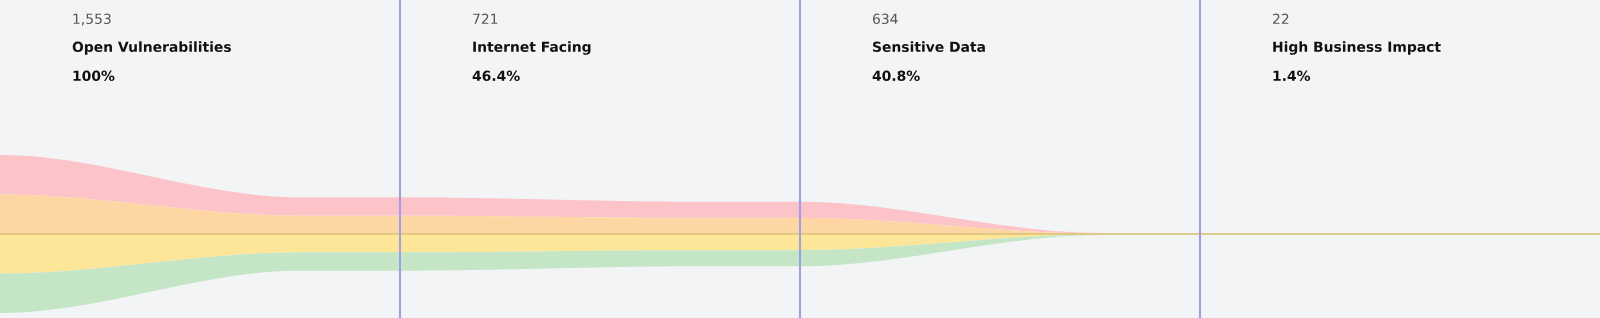 The image size is (1600, 318). Describe the element at coordinates (92, 19) in the screenshot. I see `data-label: 1,553` at that location.